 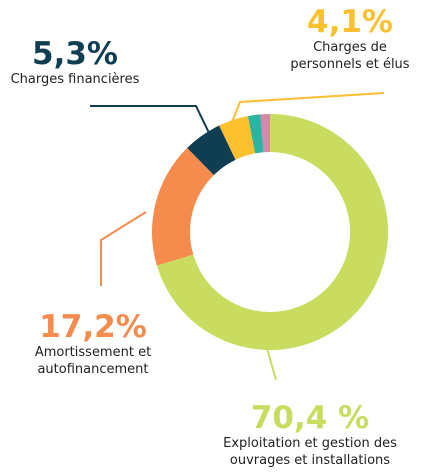 What do you see at coordinates (75, 54) in the screenshot?
I see `value-label: 5,3%` at bounding box center [75, 54].